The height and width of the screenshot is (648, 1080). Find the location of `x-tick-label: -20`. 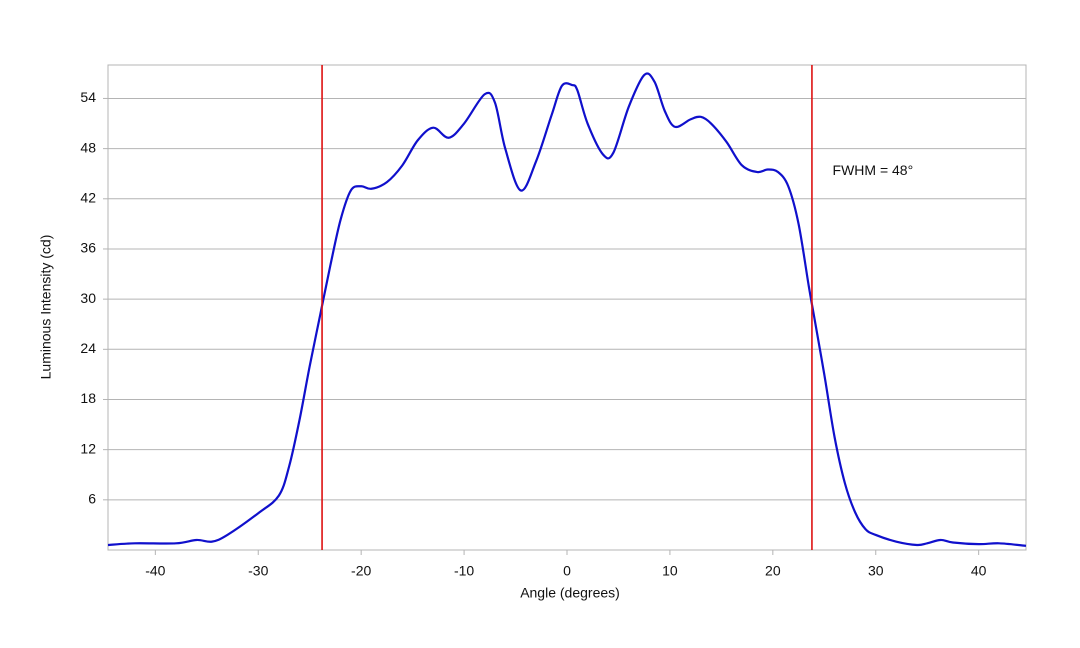

x-tick-label: -20 is located at coordinates (361, 571).